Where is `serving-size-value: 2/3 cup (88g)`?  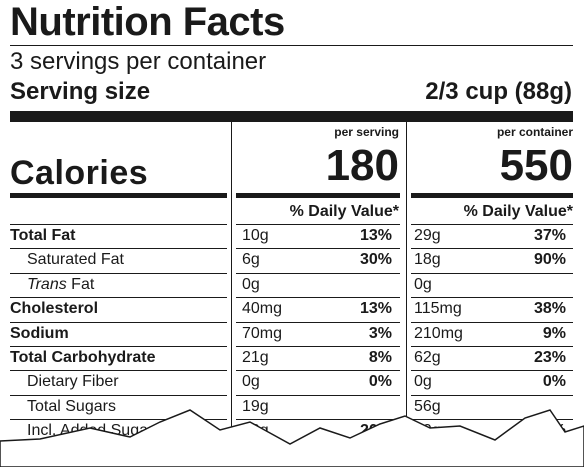 serving-size-value: 2/3 cup (88g) is located at coordinates (498, 91).